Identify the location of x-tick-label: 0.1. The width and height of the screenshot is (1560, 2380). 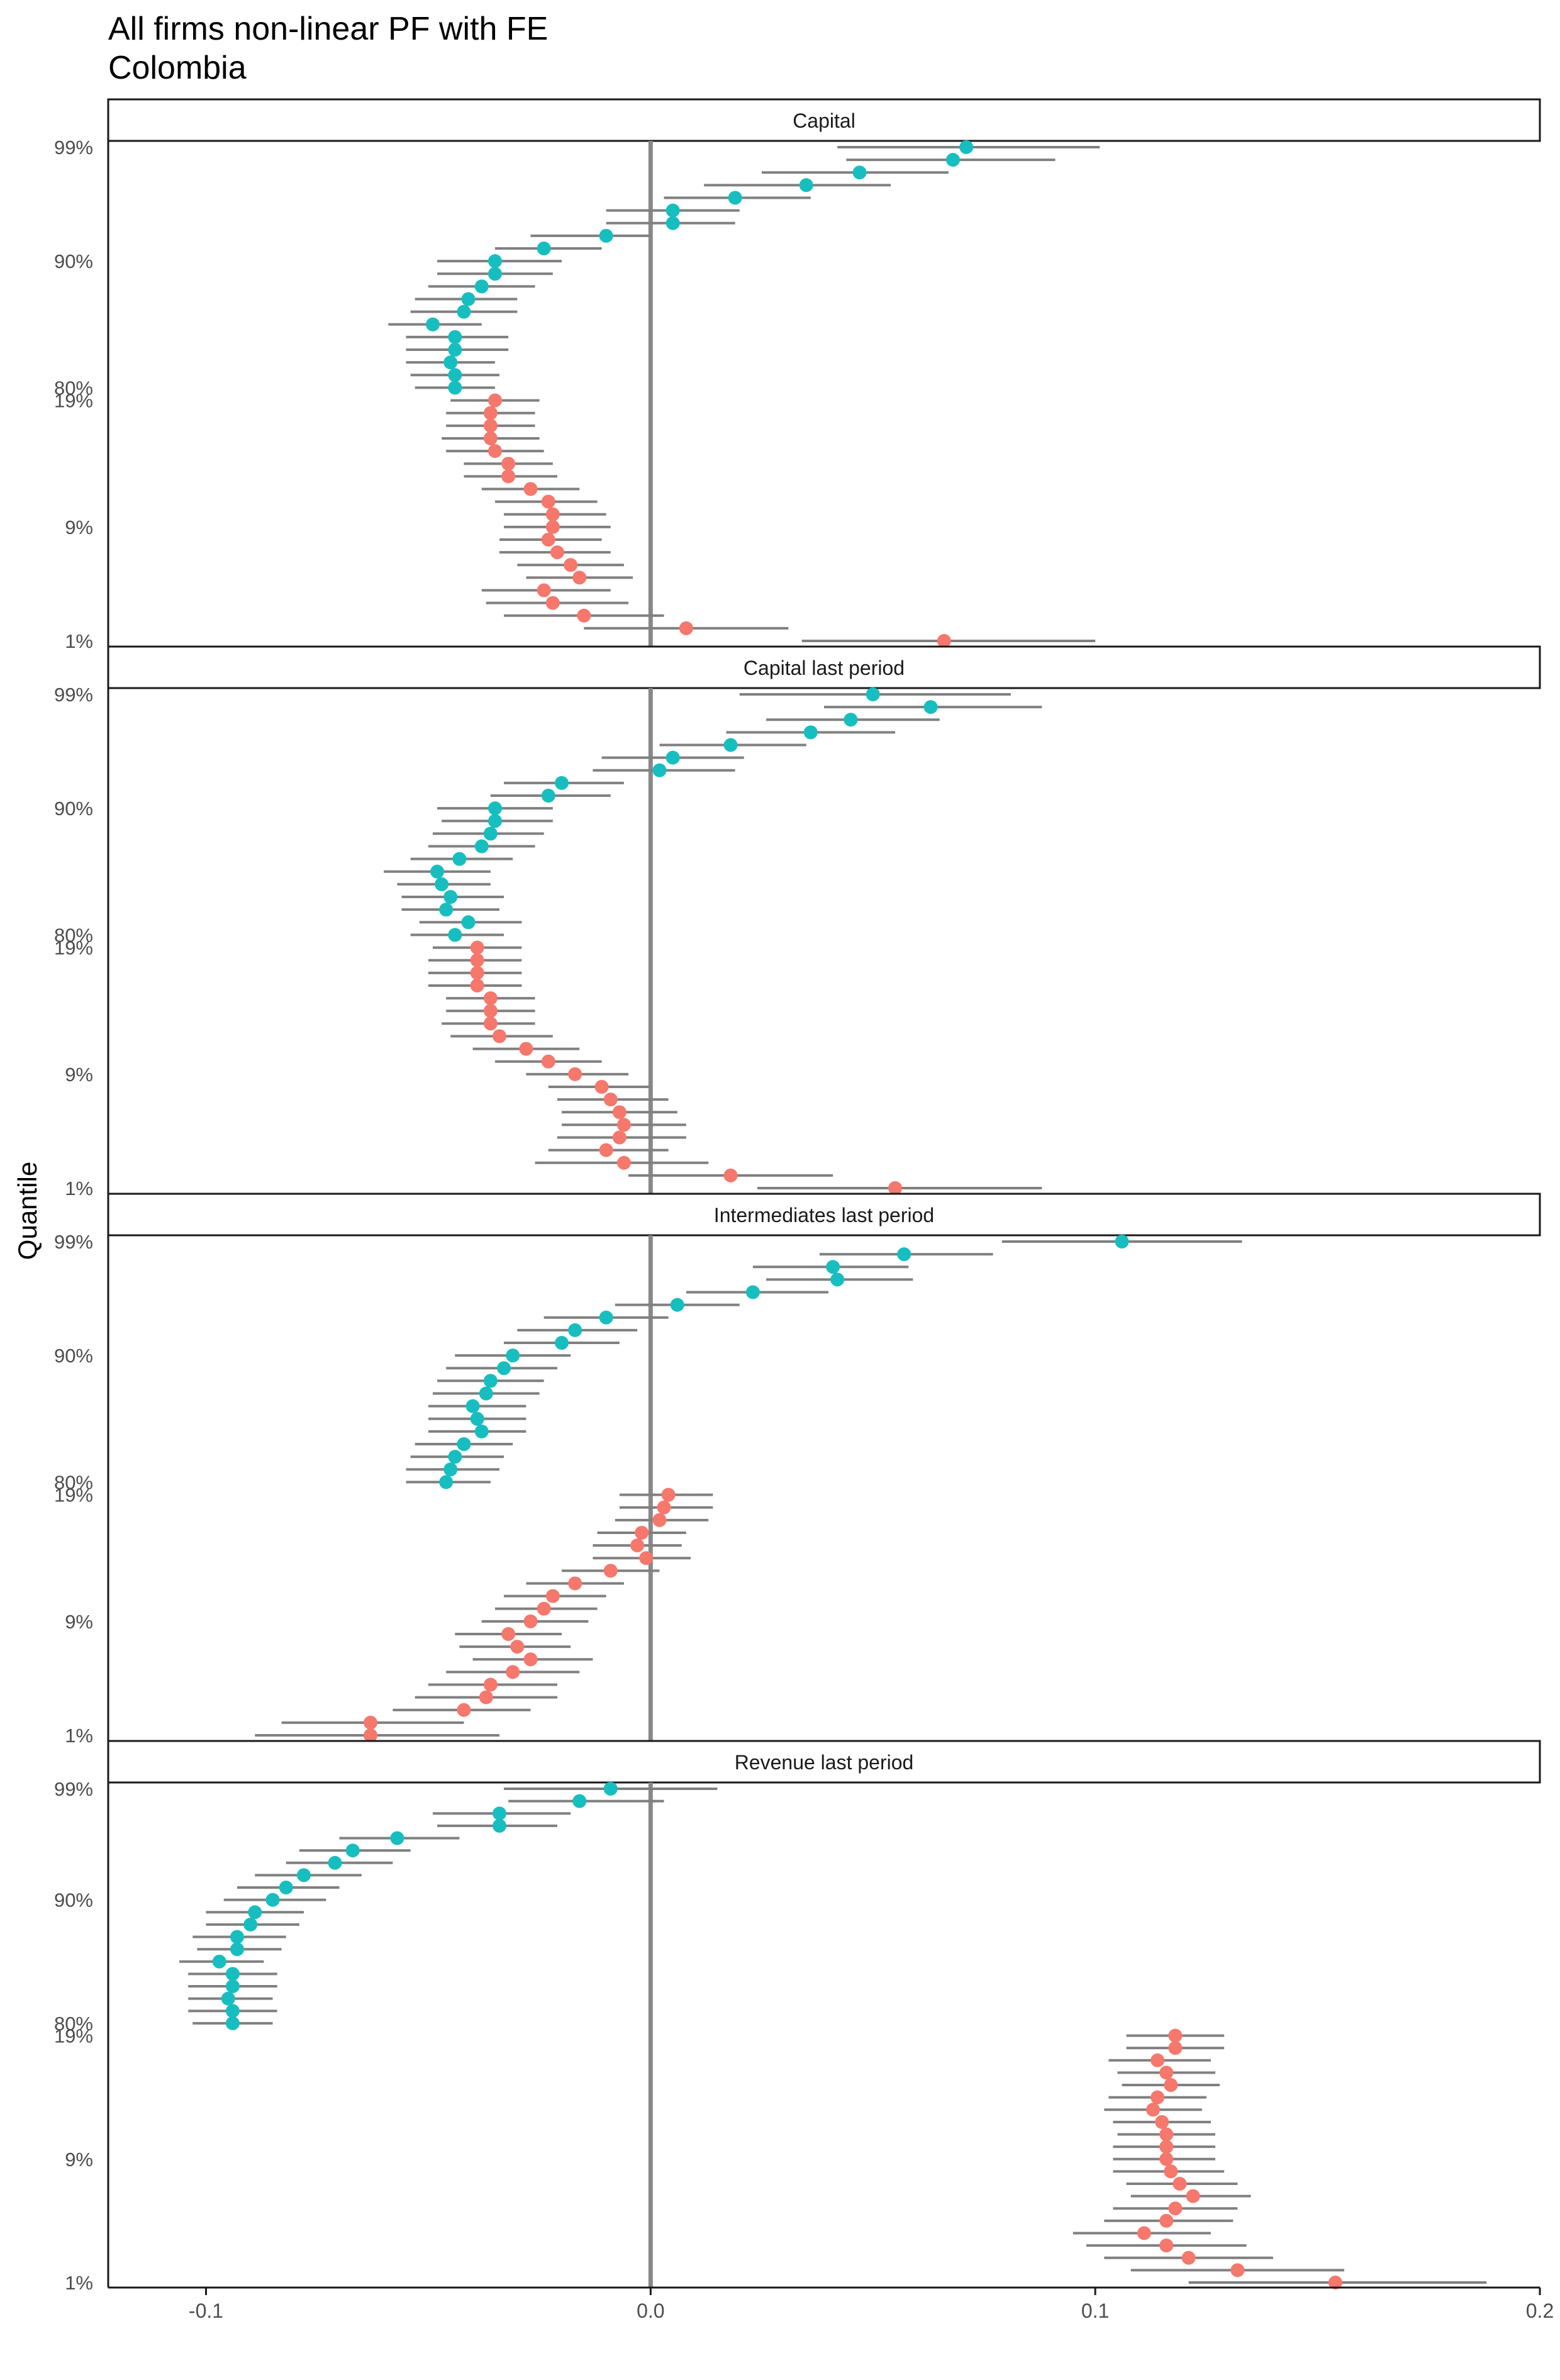
(1095, 2310).